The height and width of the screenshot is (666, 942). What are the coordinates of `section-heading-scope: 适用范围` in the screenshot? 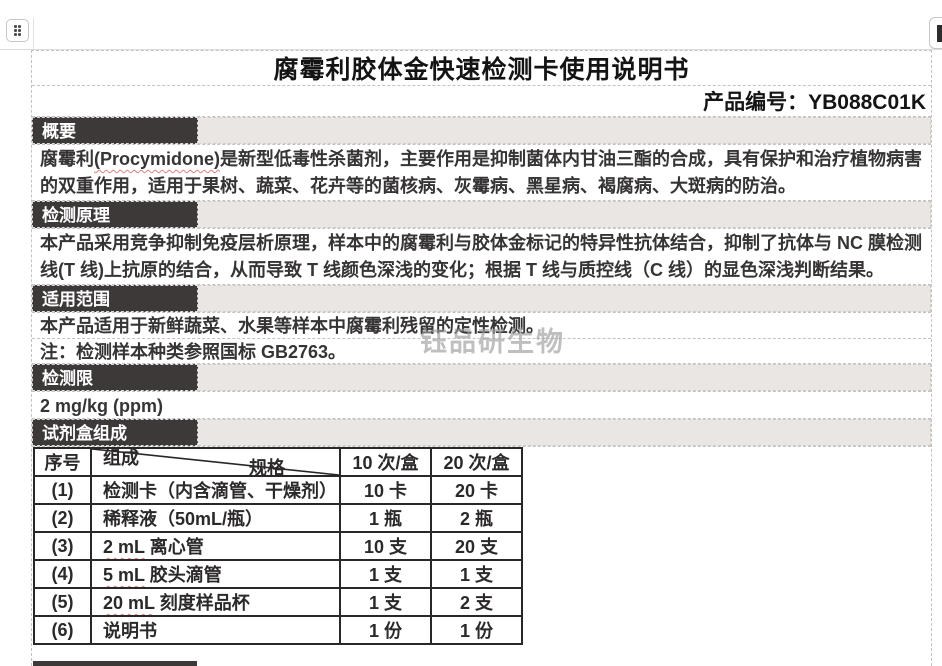 It's located at (115, 298).